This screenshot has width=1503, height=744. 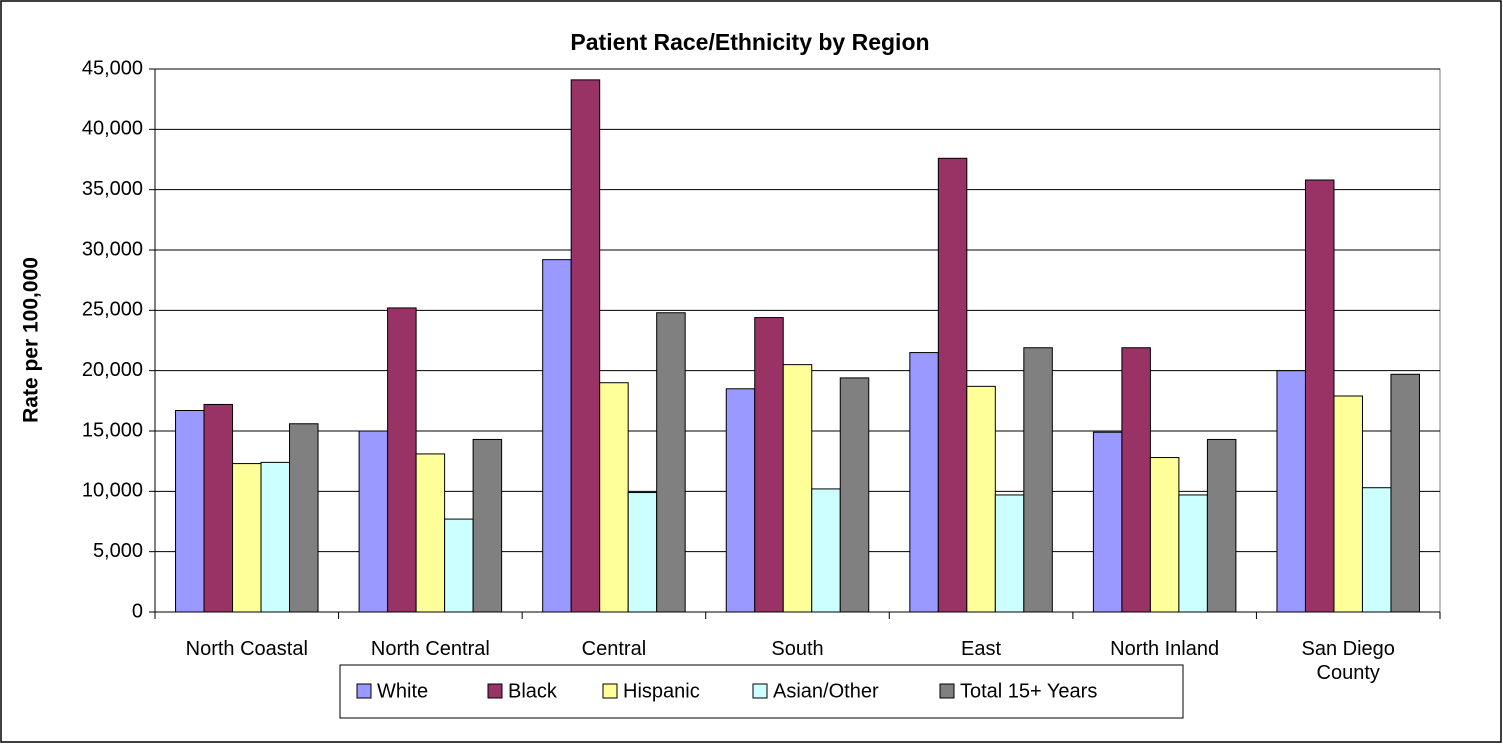 I want to click on y-tick-label: 5,000, so click(x=118, y=551).